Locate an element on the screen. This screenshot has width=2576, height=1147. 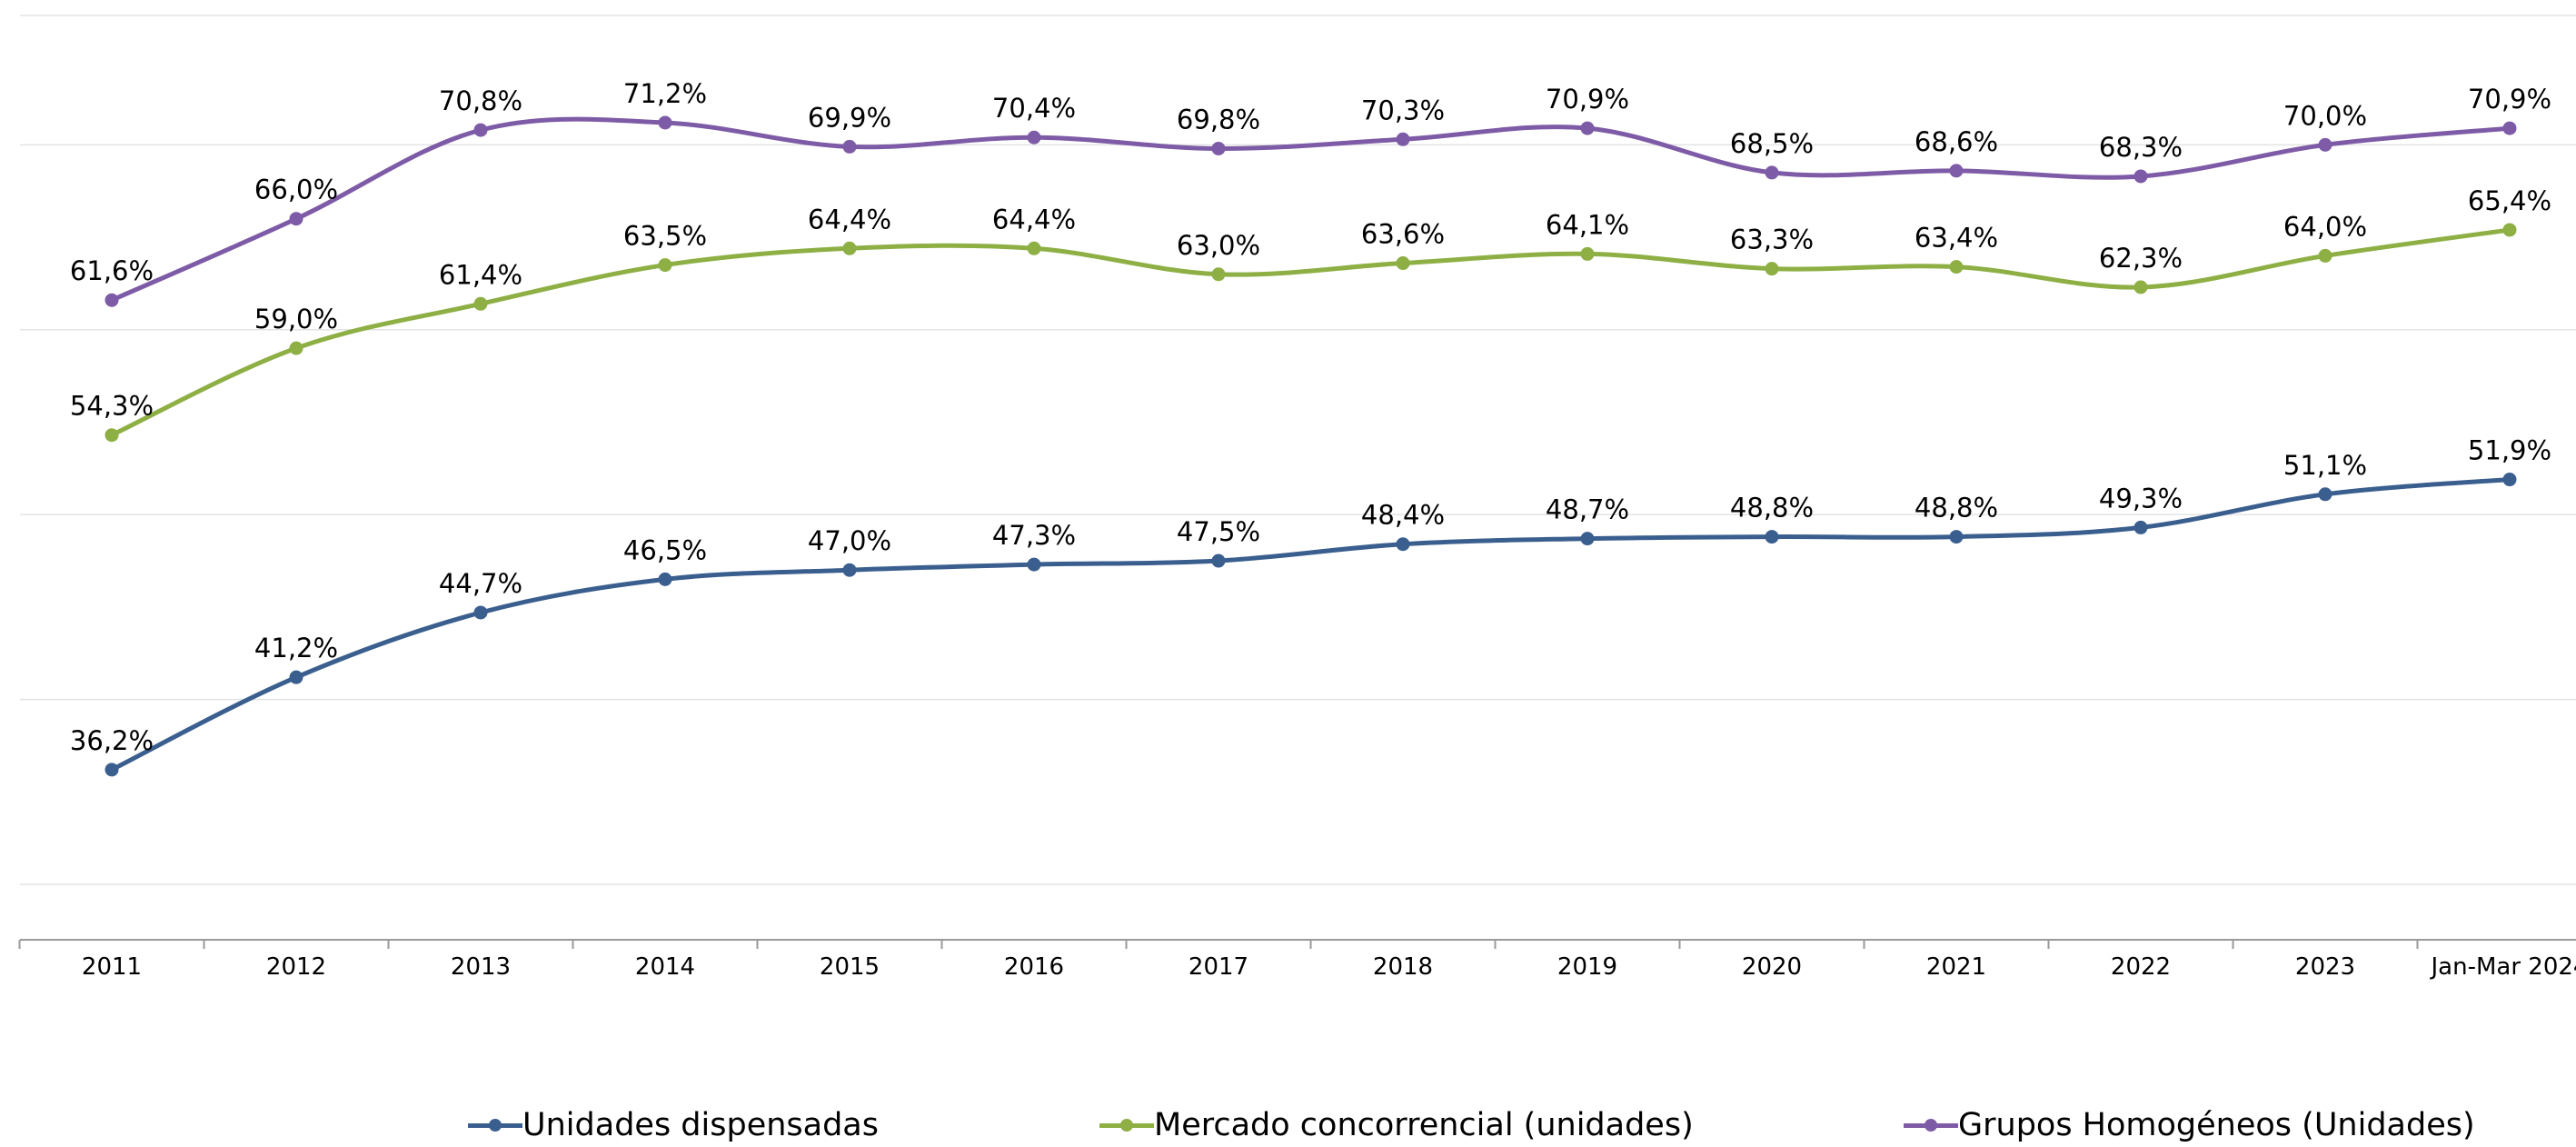
legend-label: Mercado concorrencial (unidades) is located at coordinates (1424, 1125).